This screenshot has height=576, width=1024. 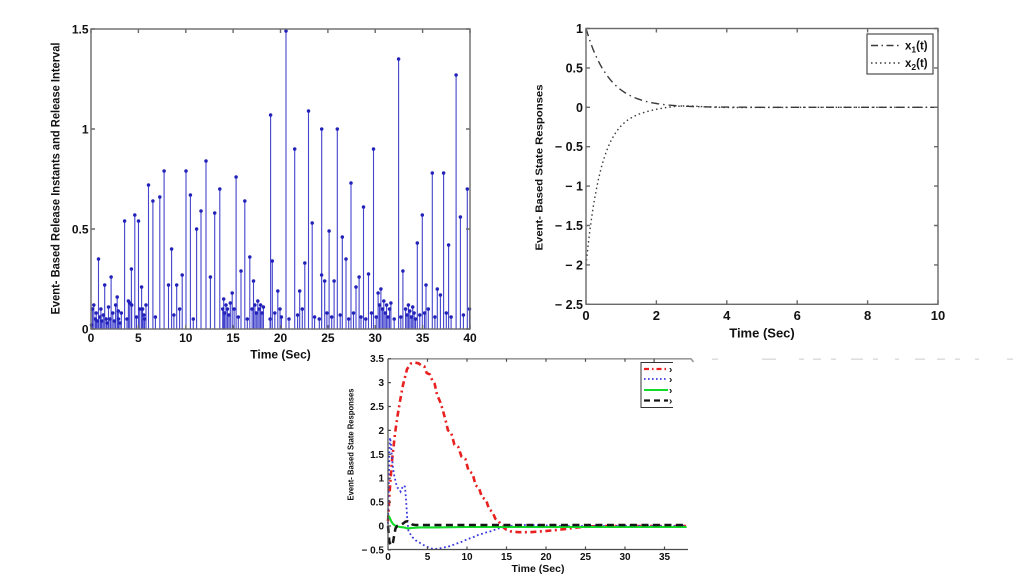 I want to click on svg-text: 6, so click(x=797, y=315).